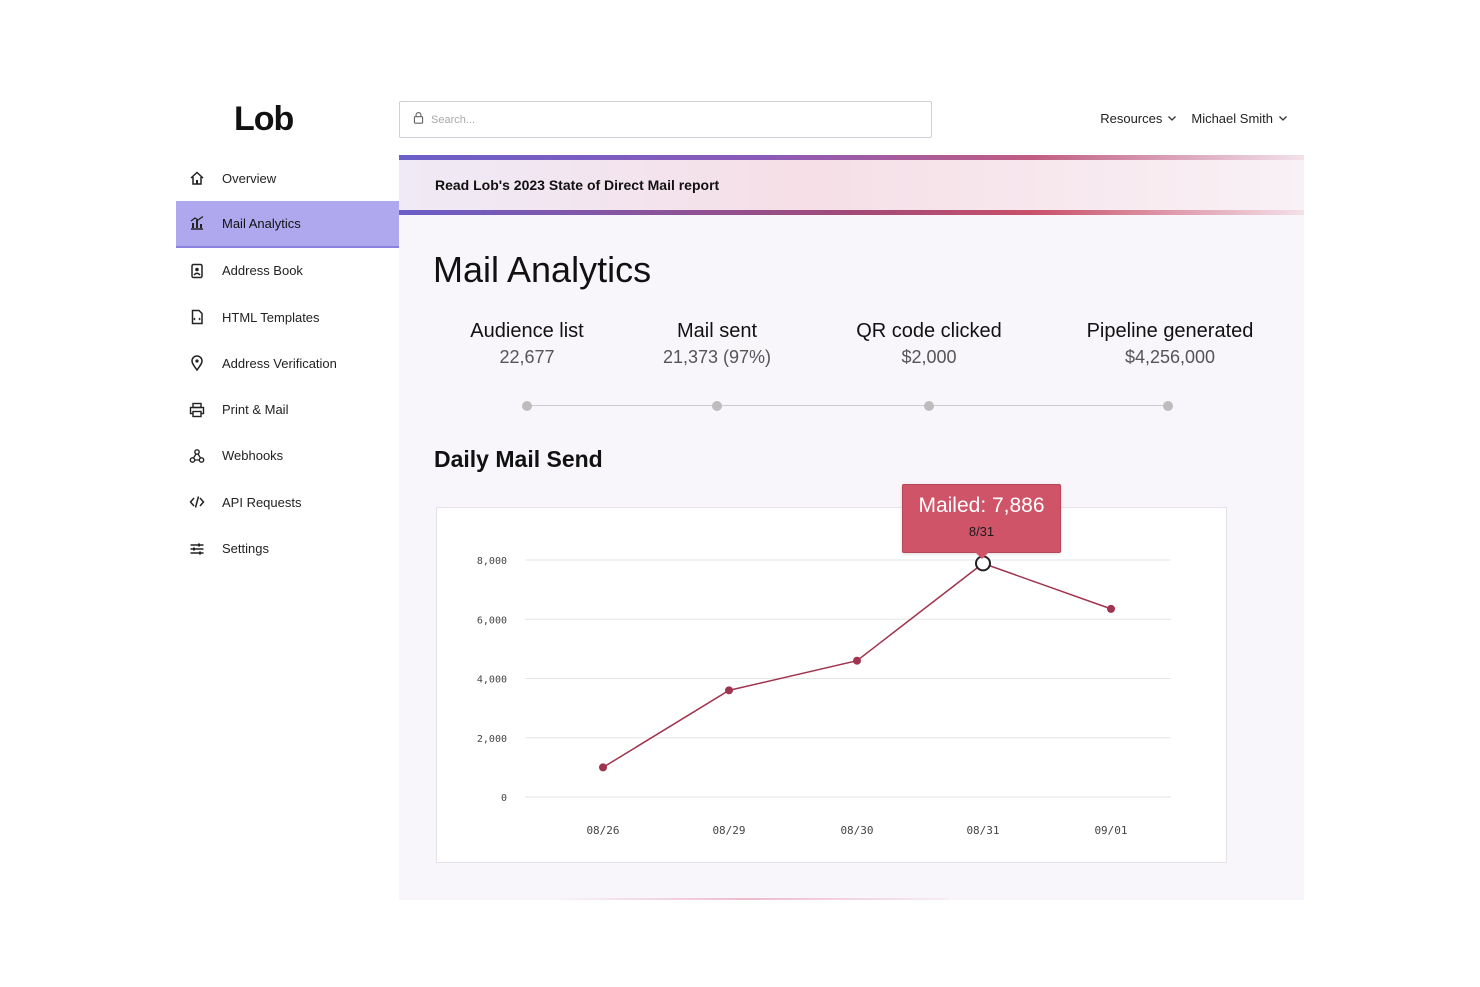 This screenshot has width=1480, height=987. What do you see at coordinates (492, 680) in the screenshot?
I see `y-tick-label: 4,000` at bounding box center [492, 680].